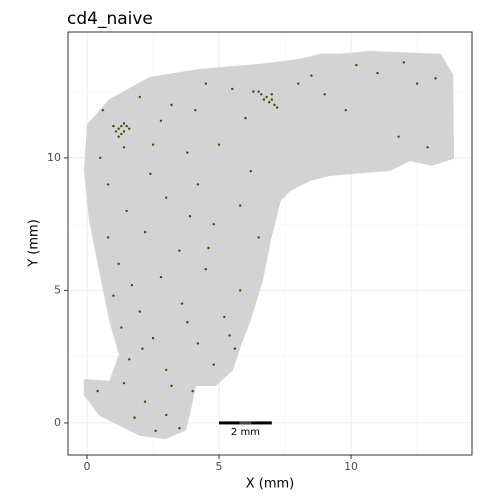 This screenshot has width=500, height=500. What do you see at coordinates (351, 466) in the screenshot?
I see `x-tick-label: 10` at bounding box center [351, 466].